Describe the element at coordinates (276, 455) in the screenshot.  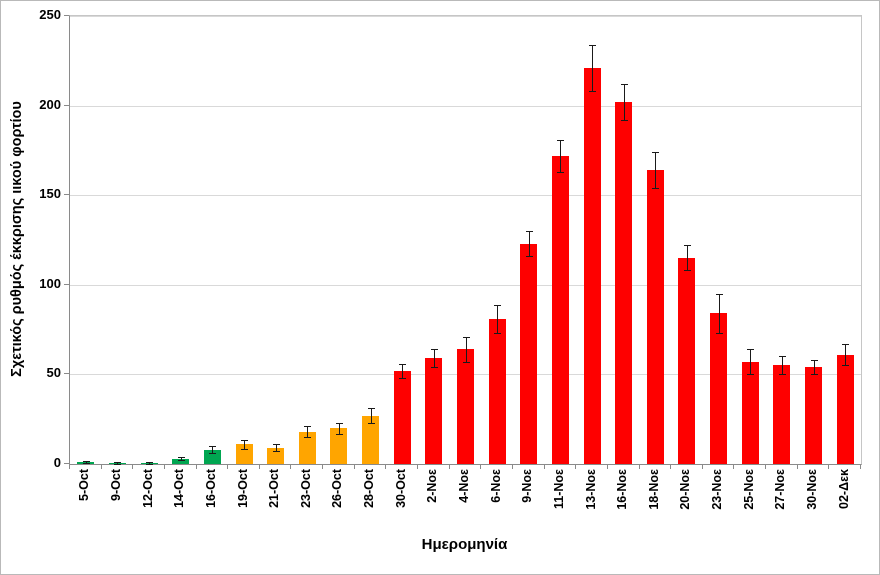
I see `bar-21-oct` at that location.